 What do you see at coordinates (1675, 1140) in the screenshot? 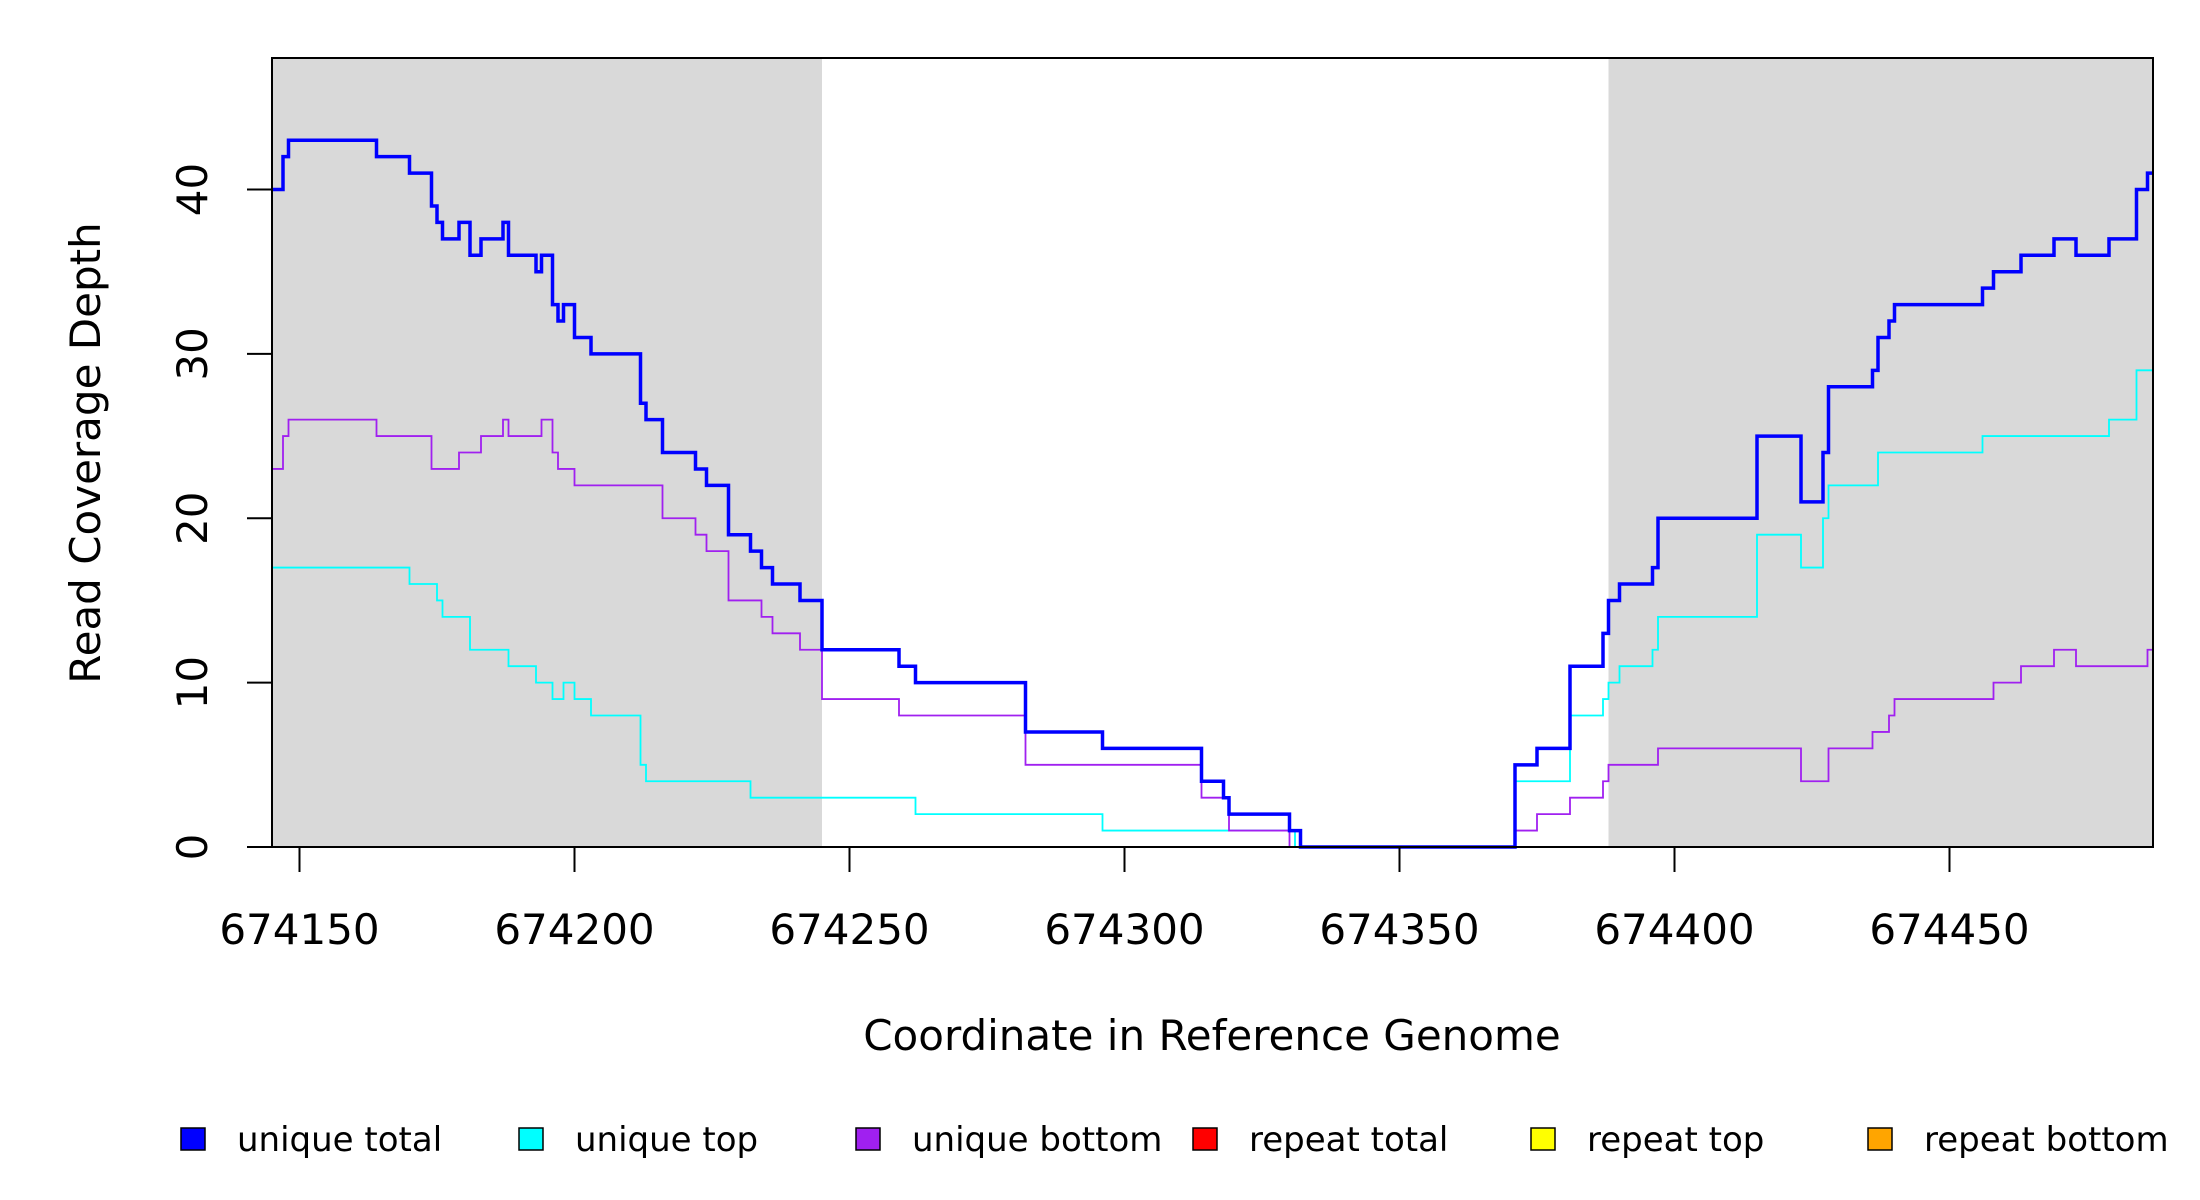
I see `legend-label: repeat top` at bounding box center [1675, 1140].